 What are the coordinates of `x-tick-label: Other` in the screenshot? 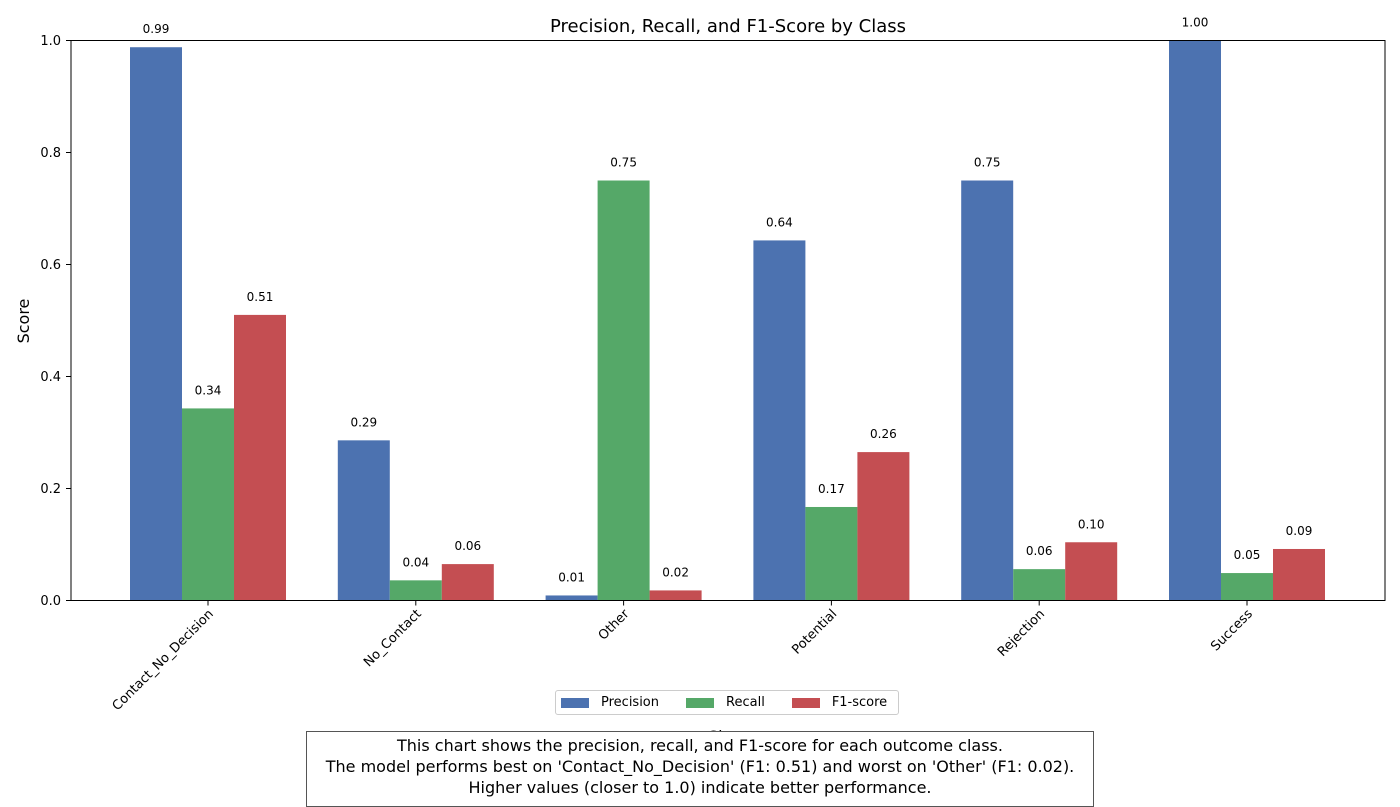 It's located at (614, 624).